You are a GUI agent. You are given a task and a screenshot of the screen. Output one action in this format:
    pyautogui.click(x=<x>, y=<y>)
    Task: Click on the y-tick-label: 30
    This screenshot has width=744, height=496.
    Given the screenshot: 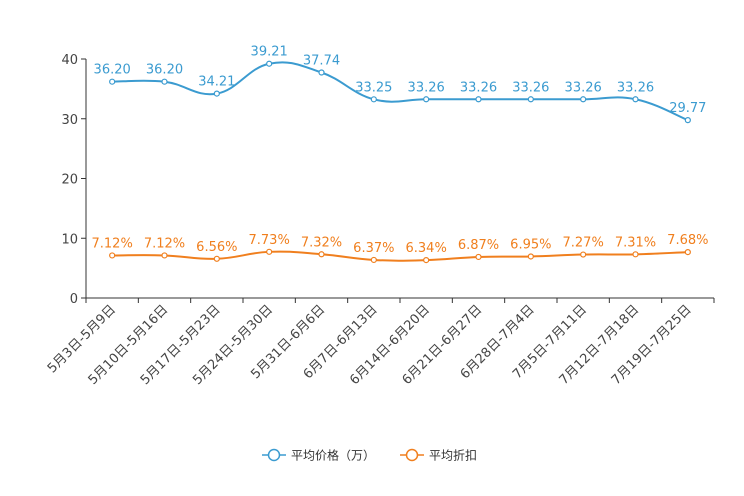 What is the action you would take?
    pyautogui.click(x=69, y=120)
    